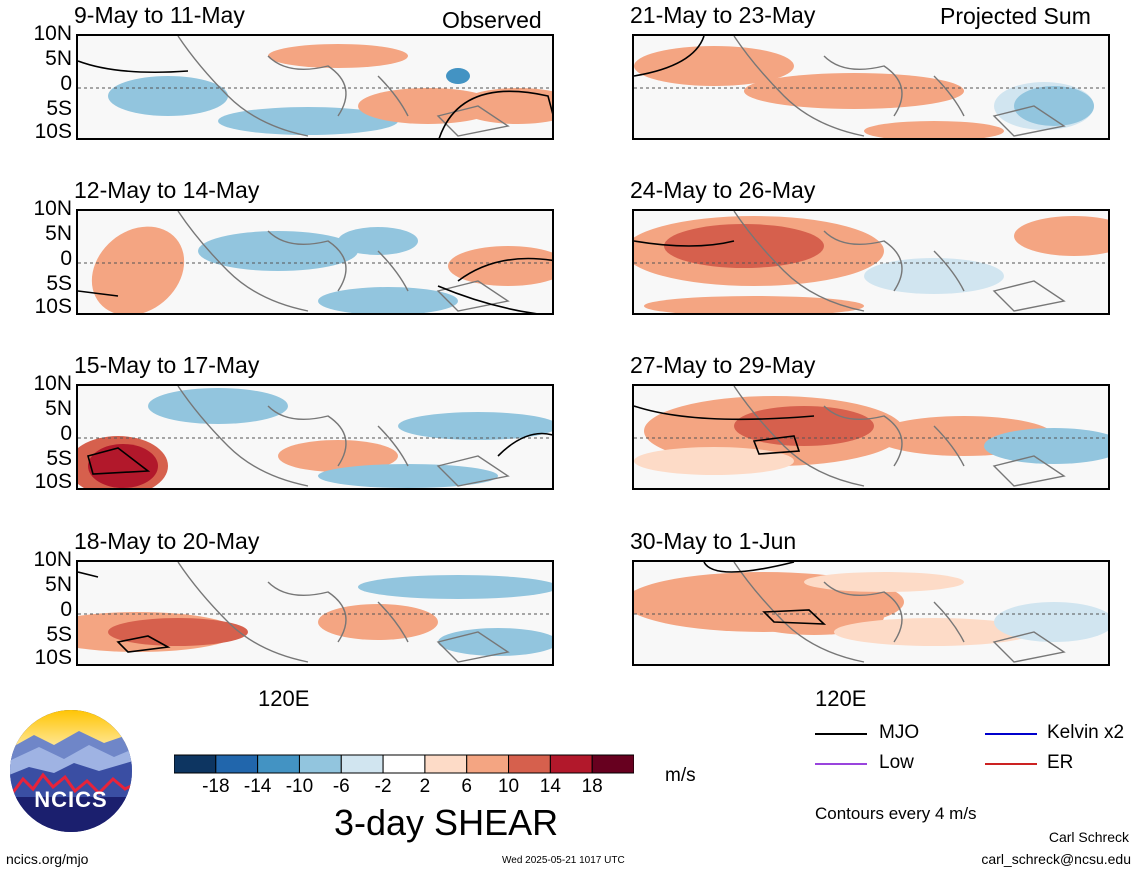 The height and width of the screenshot is (873, 1135). Describe the element at coordinates (167, 365) in the screenshot. I see `panel-title: 15-May to 17-May` at that location.